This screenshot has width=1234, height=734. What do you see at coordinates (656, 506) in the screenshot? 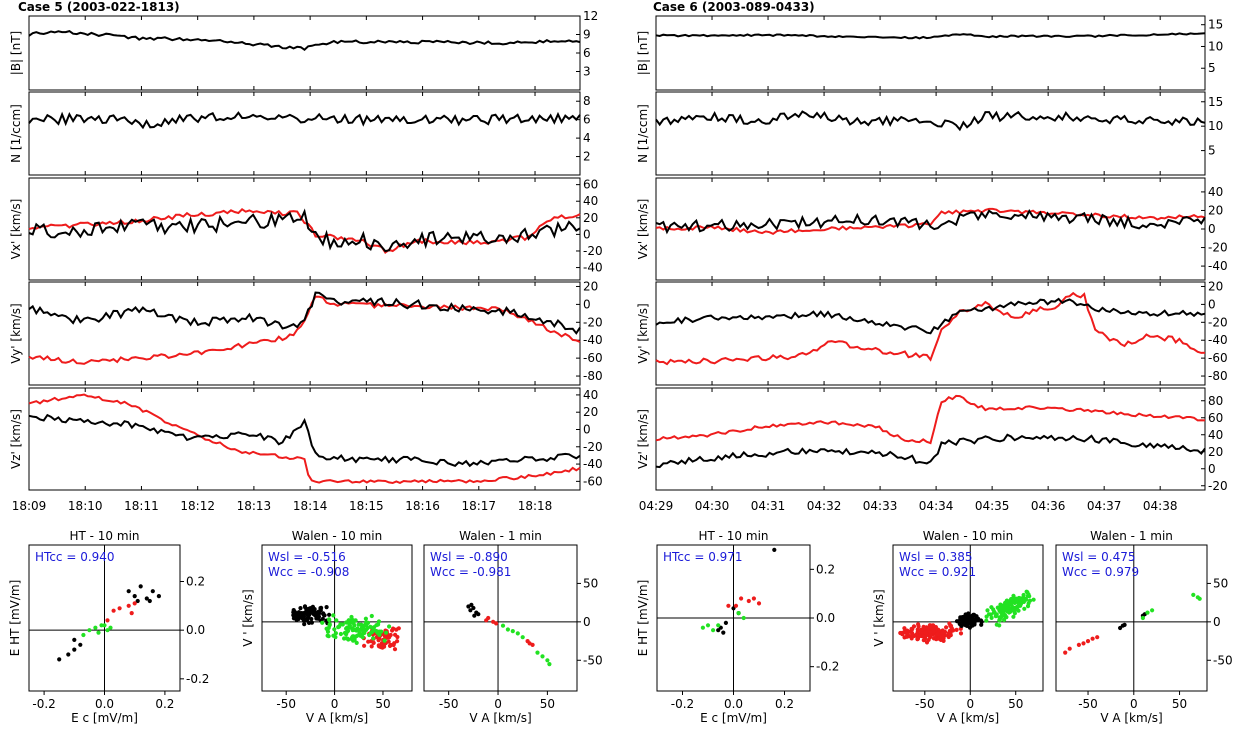
I see `x-tick-label: 04:29` at bounding box center [656, 506].